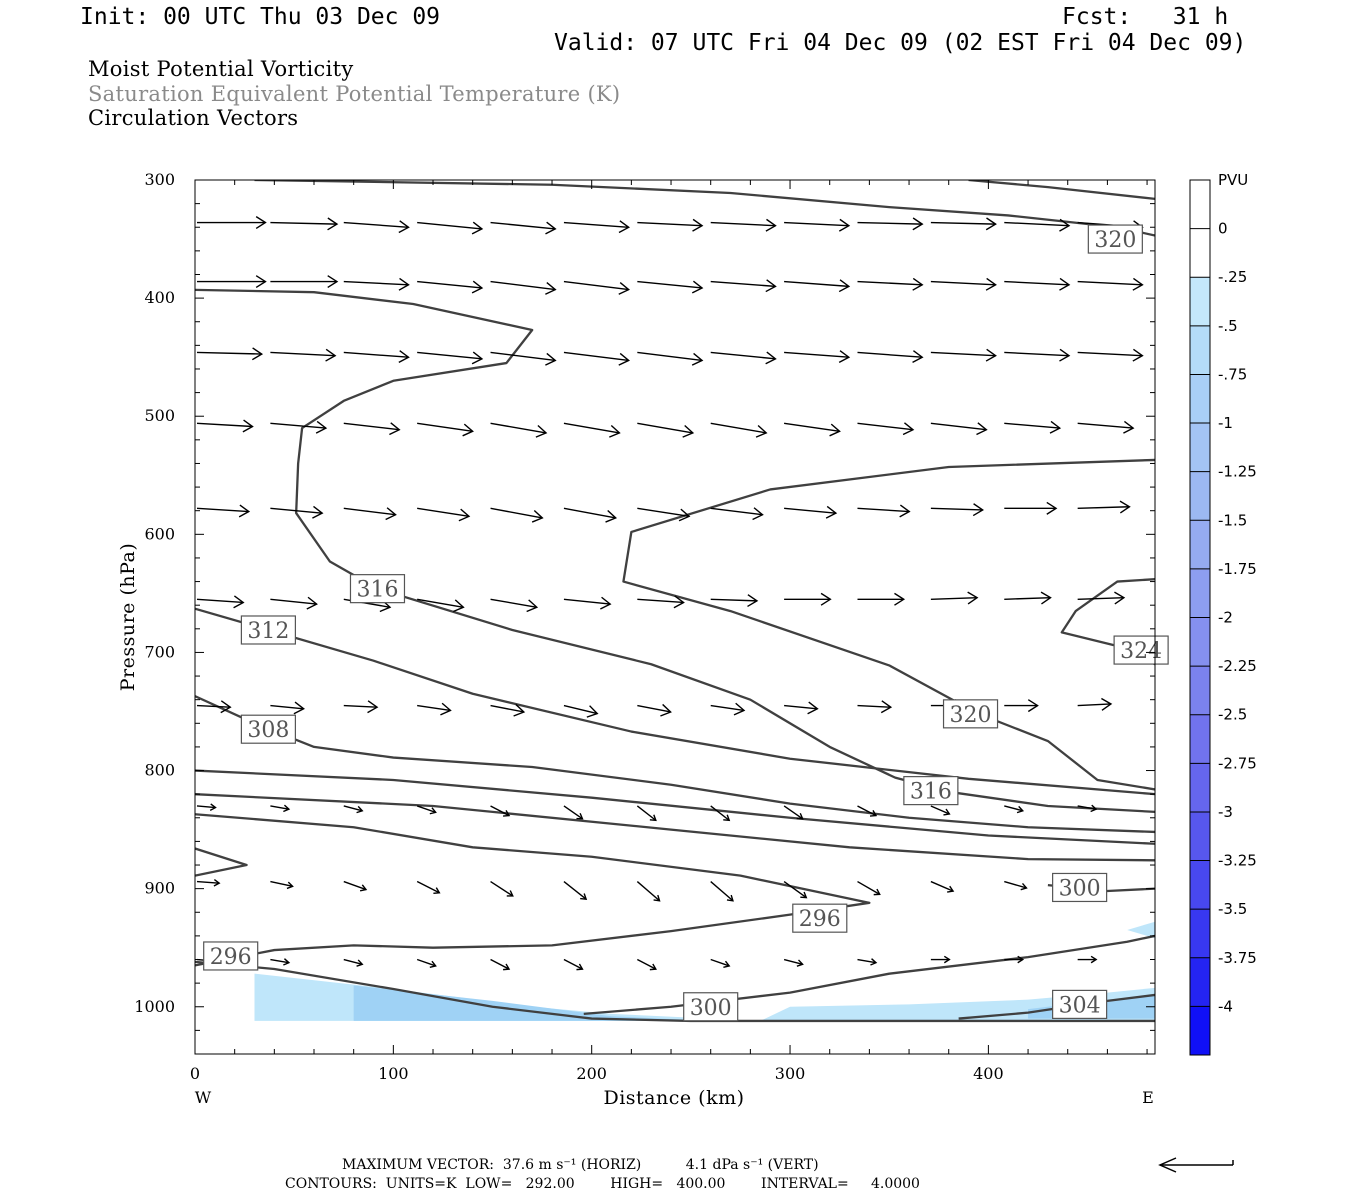 This screenshot has height=1200, width=1350. I want to click on contour-label: 316, so click(377, 589).